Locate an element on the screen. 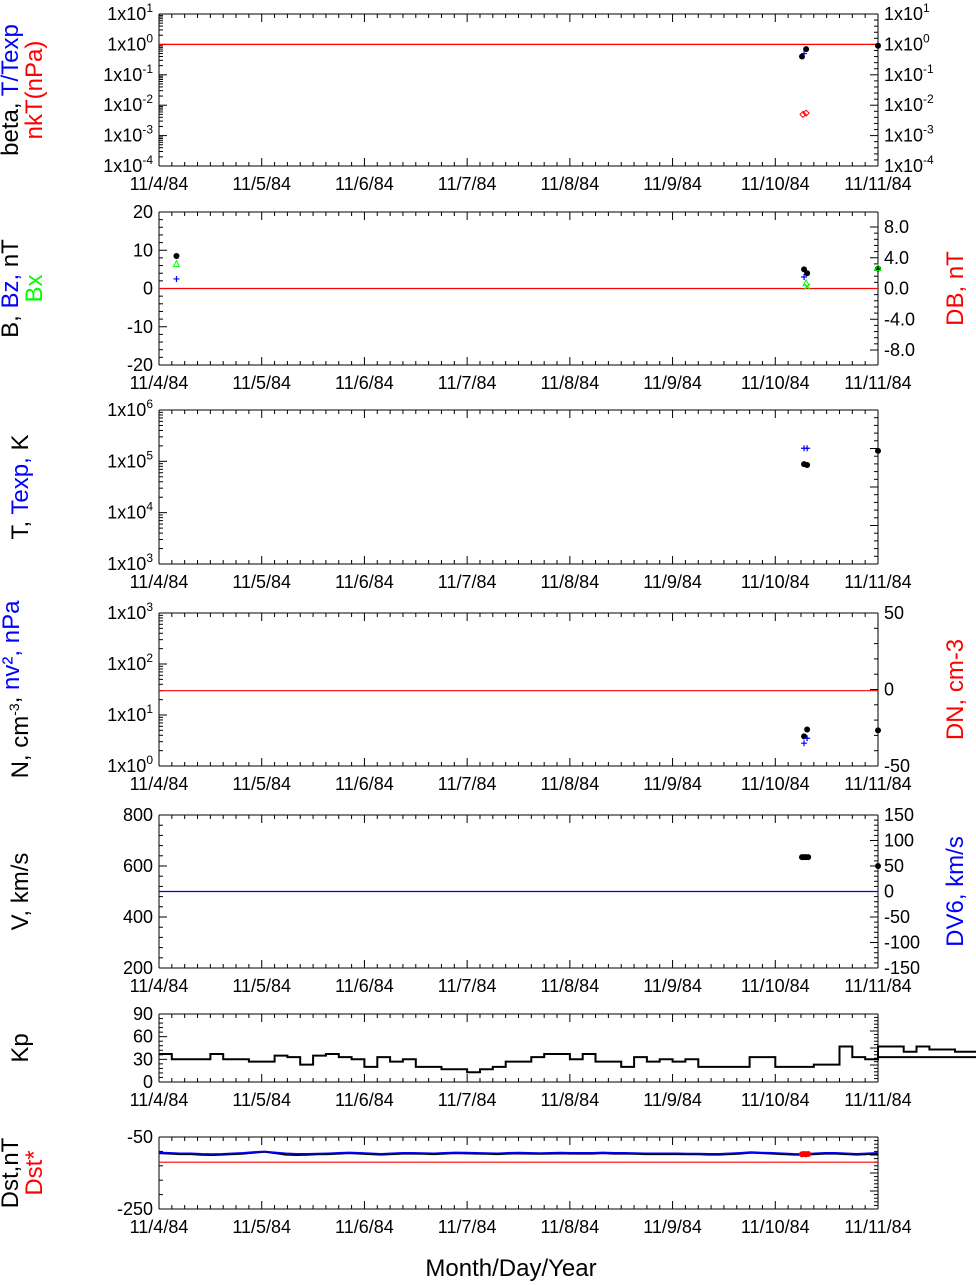 This screenshot has height=1285, width=976. y-tick-label: 1x100 is located at coordinates (130, 42).